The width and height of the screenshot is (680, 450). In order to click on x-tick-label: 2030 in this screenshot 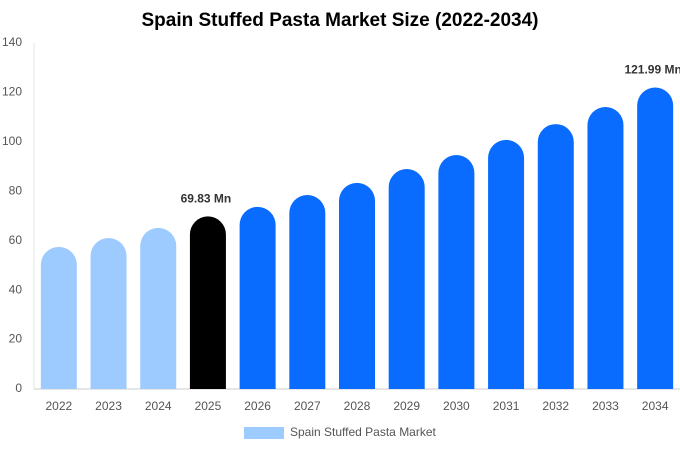, I will do `click(456, 406)`.